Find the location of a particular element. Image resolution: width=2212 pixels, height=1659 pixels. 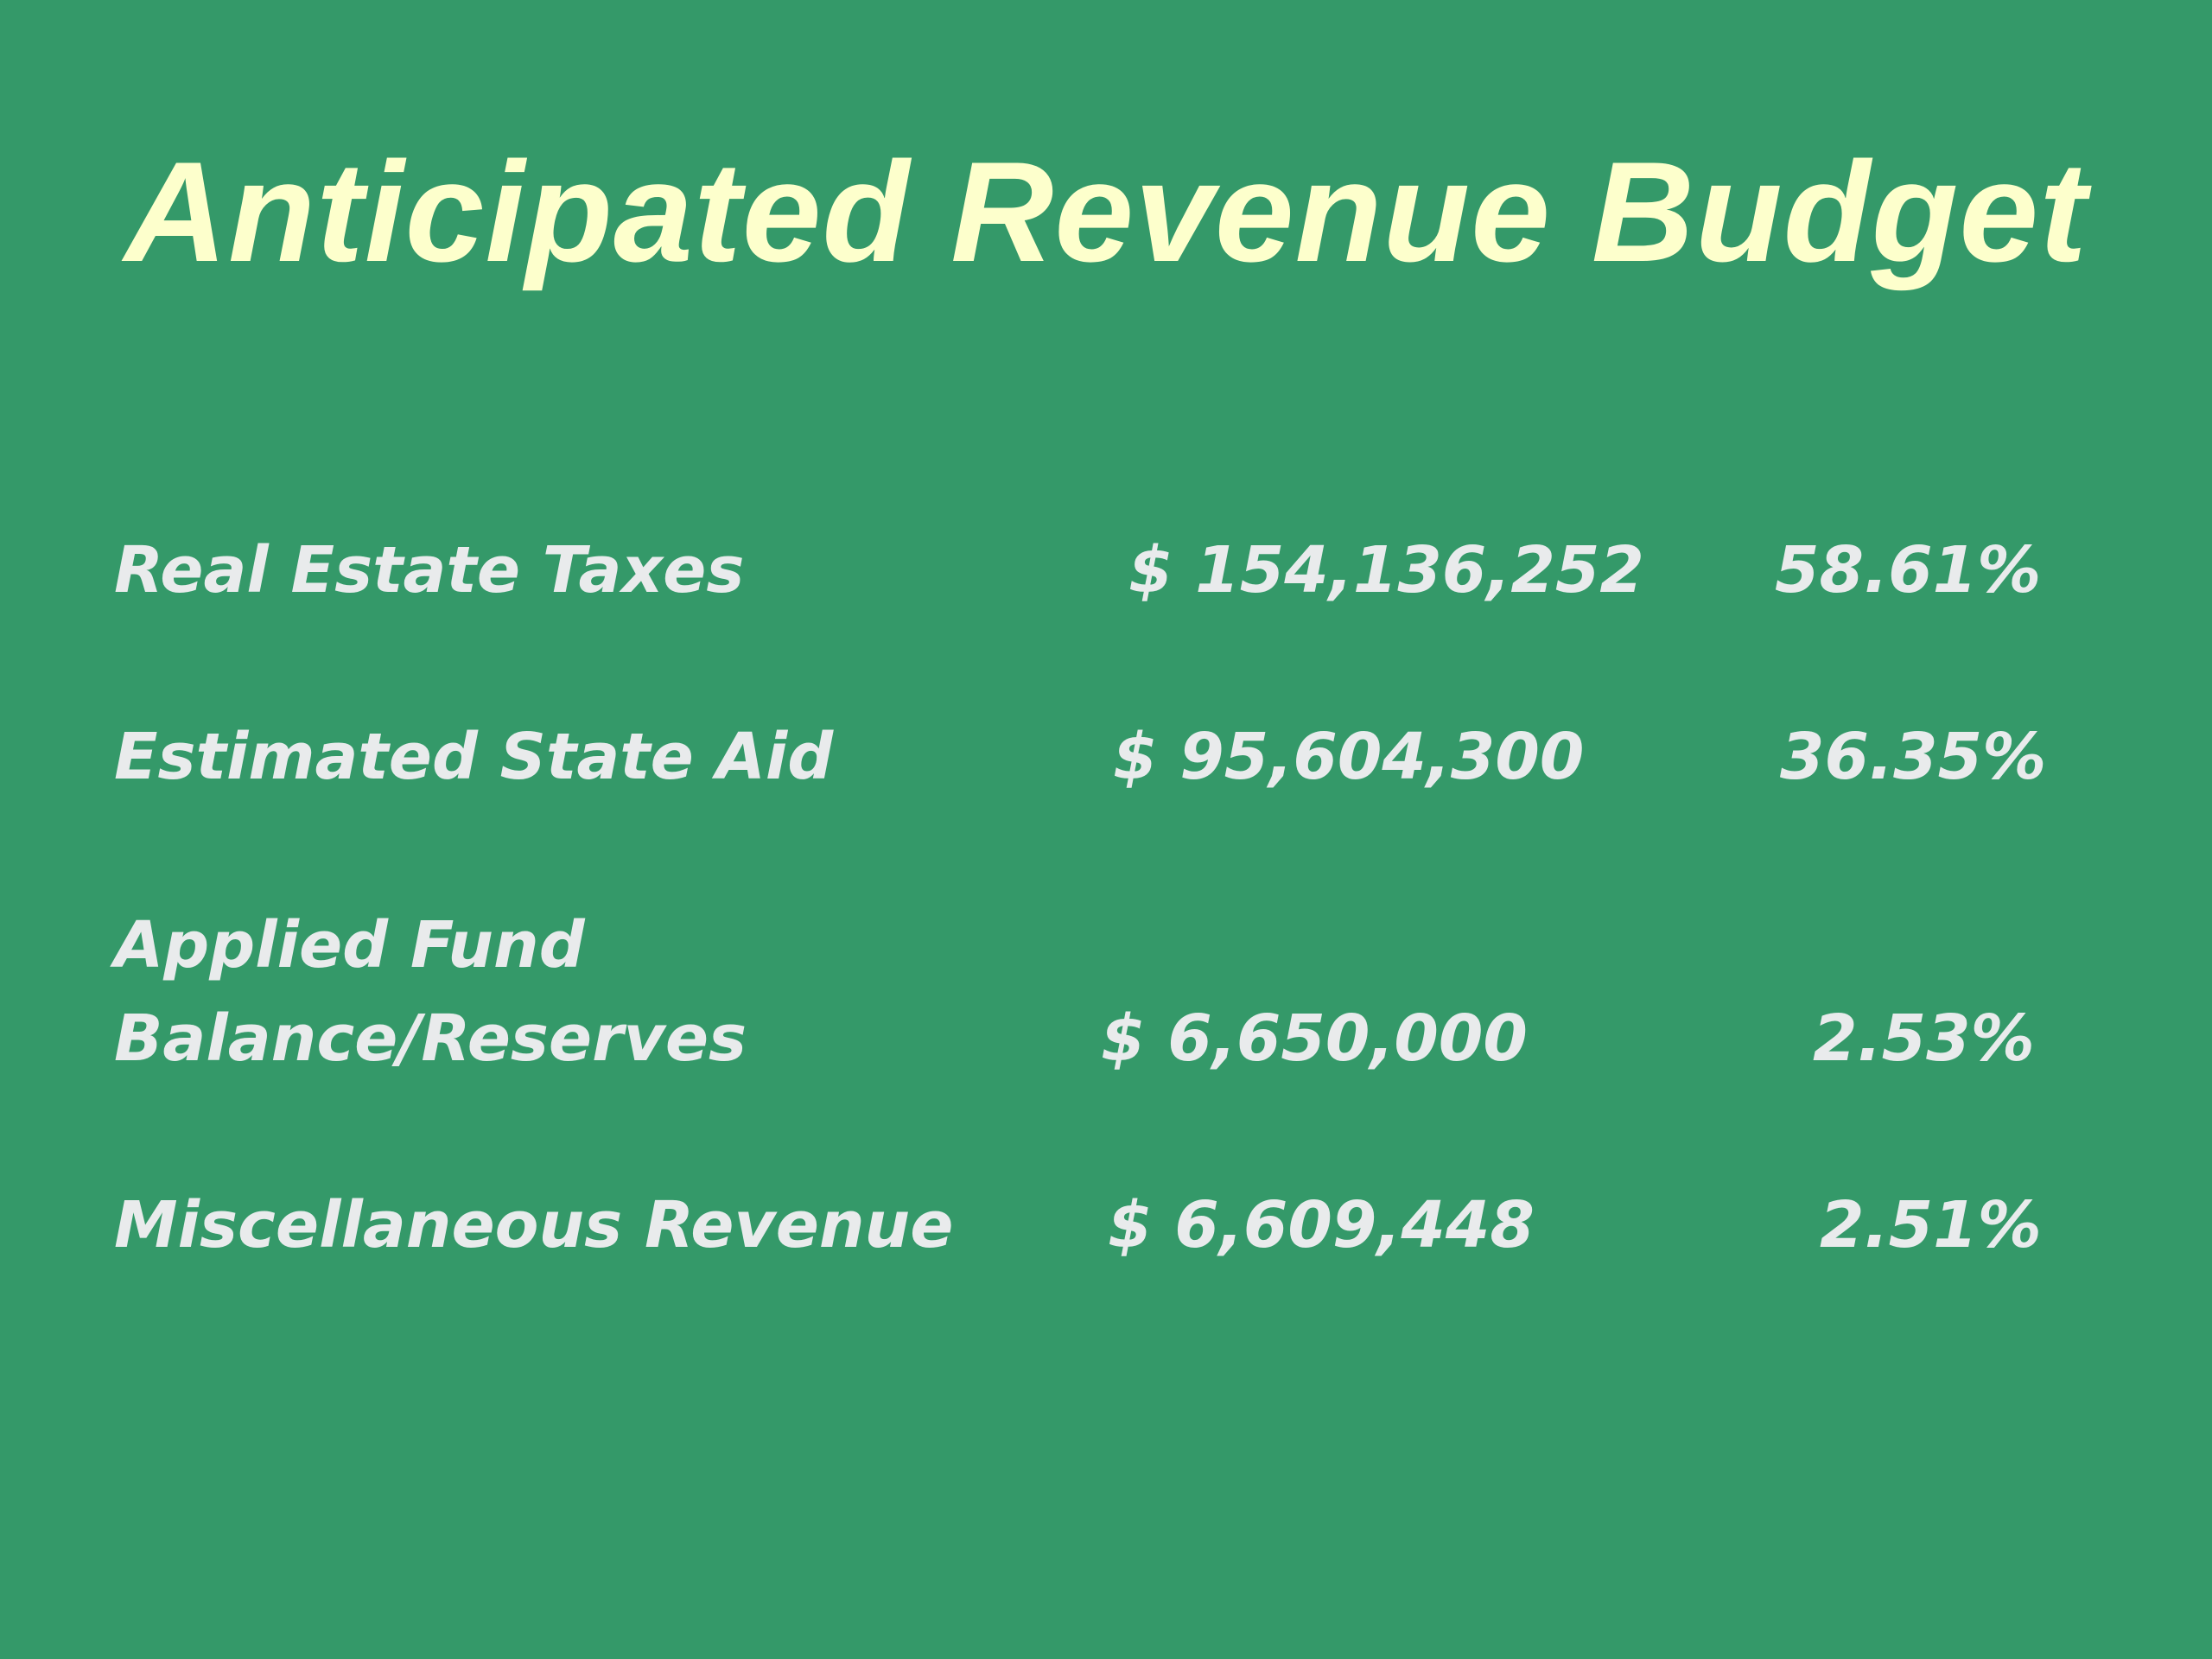

revenue-label-estimated-state-aid: Estimated State Aid is located at coordinates (474, 757).